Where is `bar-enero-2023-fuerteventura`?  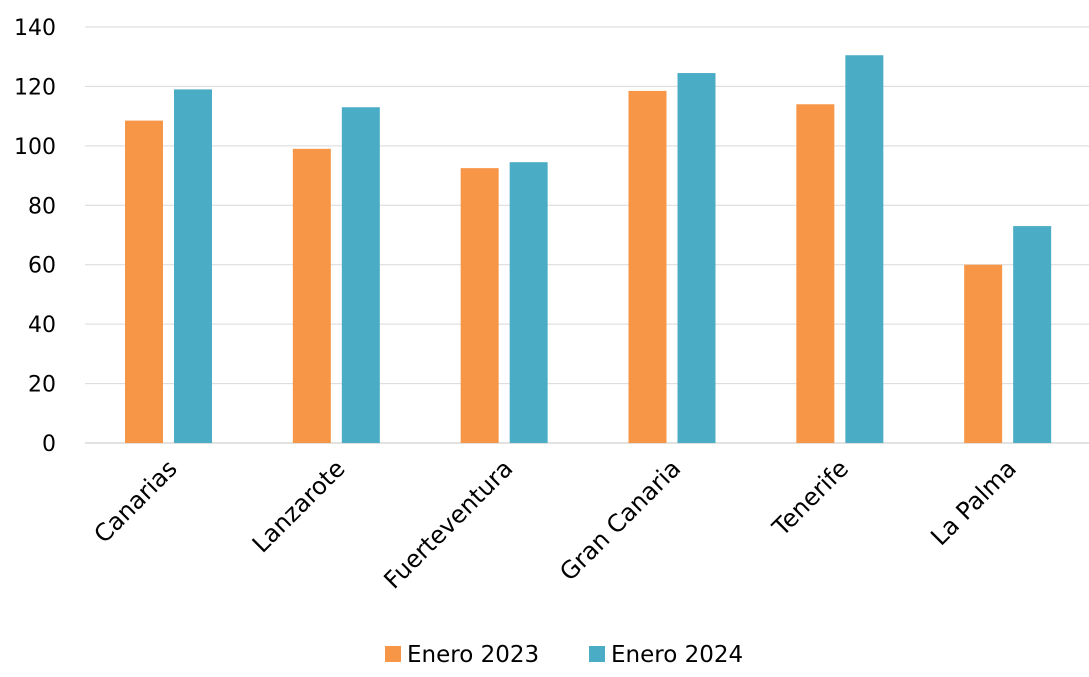
bar-enero-2023-fuerteventura is located at coordinates (479, 305).